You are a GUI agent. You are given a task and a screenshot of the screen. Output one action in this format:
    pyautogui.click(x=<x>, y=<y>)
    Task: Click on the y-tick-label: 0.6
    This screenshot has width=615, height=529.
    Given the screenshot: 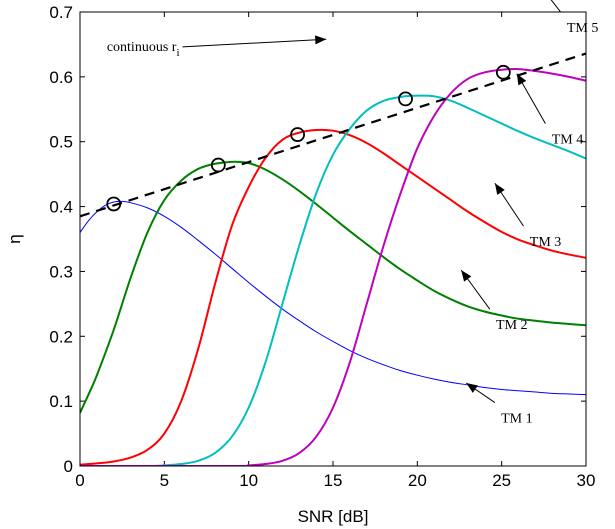 What is the action you would take?
    pyautogui.click(x=61, y=77)
    